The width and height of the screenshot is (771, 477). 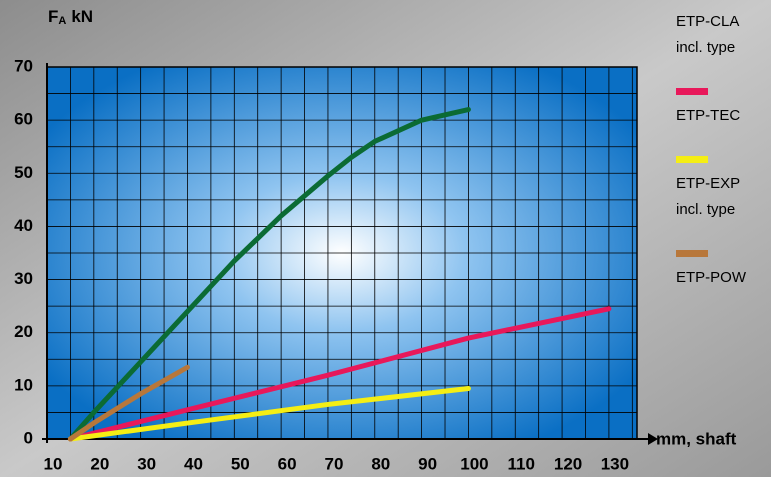 I want to click on y-tick-label: 50, so click(x=23, y=172).